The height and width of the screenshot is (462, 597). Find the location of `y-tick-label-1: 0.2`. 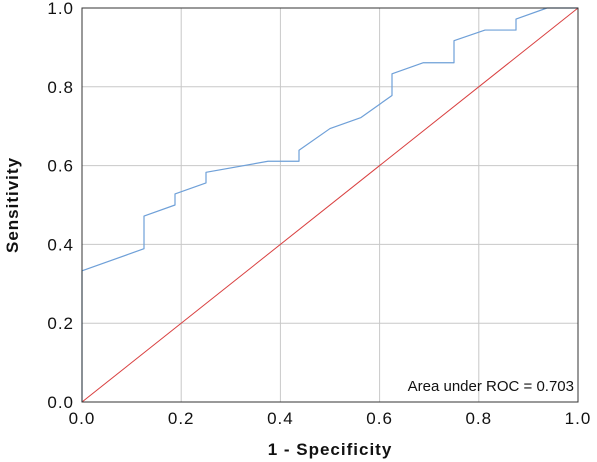

y-tick-label-1: 0.2 is located at coordinates (60, 323).